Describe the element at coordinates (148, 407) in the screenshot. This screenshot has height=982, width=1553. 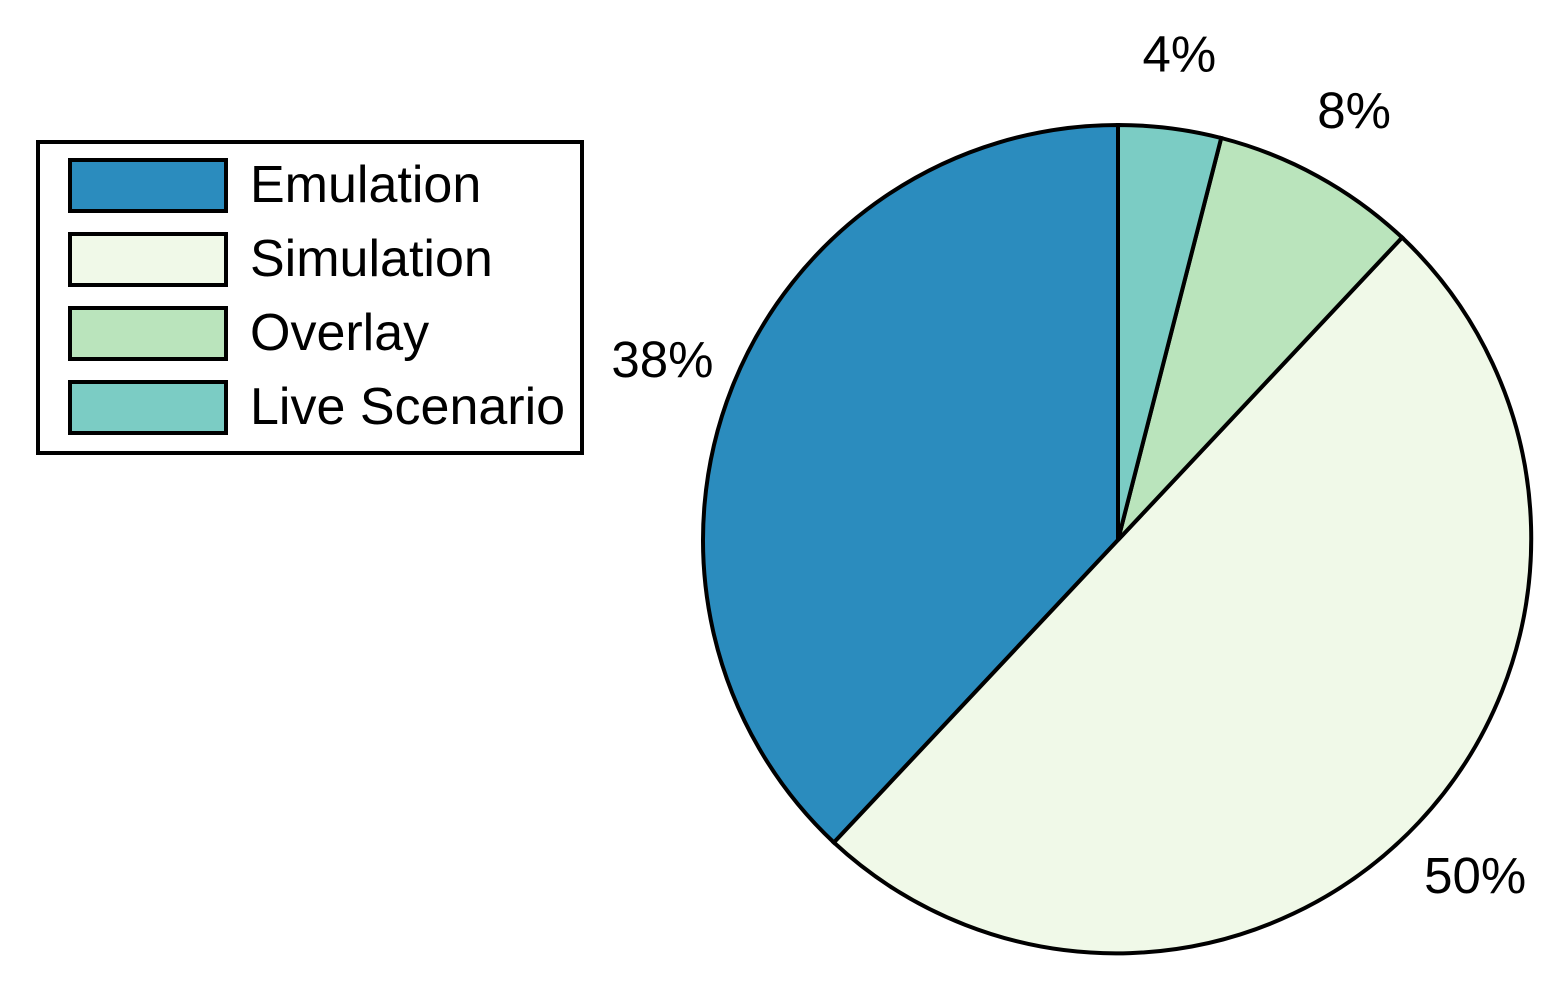
I see `legend-swatch-live-scenario` at that location.